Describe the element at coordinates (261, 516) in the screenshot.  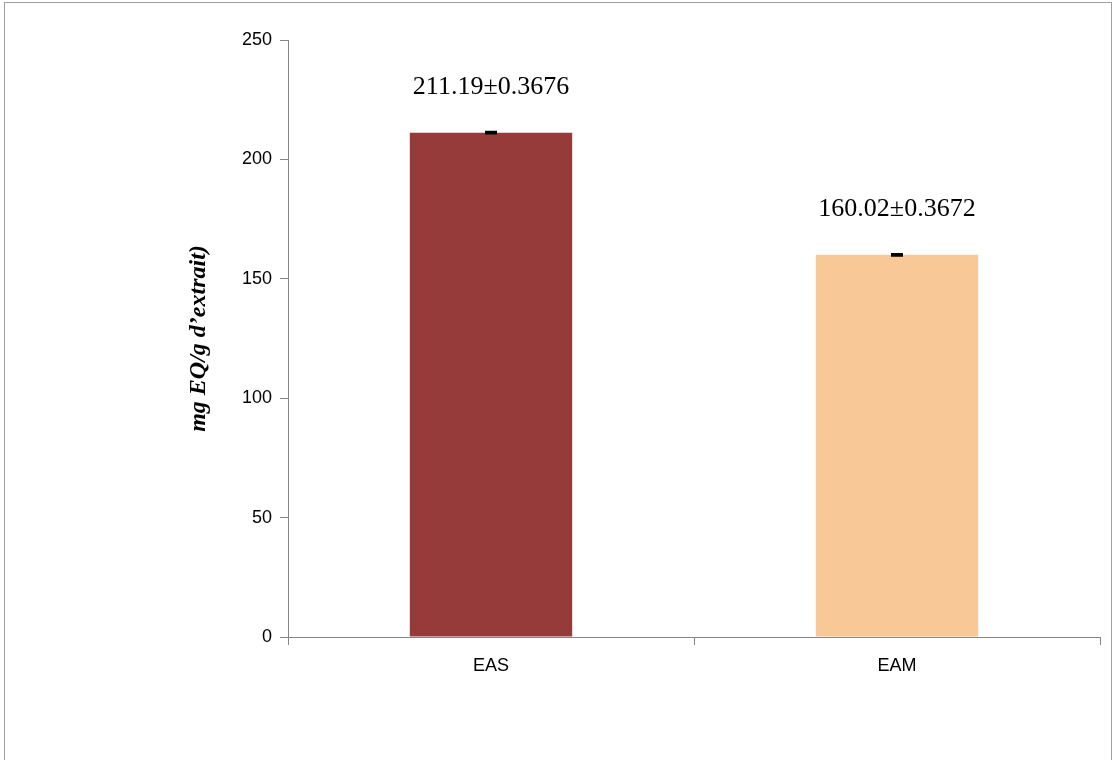
I see `y-tick-label: 50` at that location.